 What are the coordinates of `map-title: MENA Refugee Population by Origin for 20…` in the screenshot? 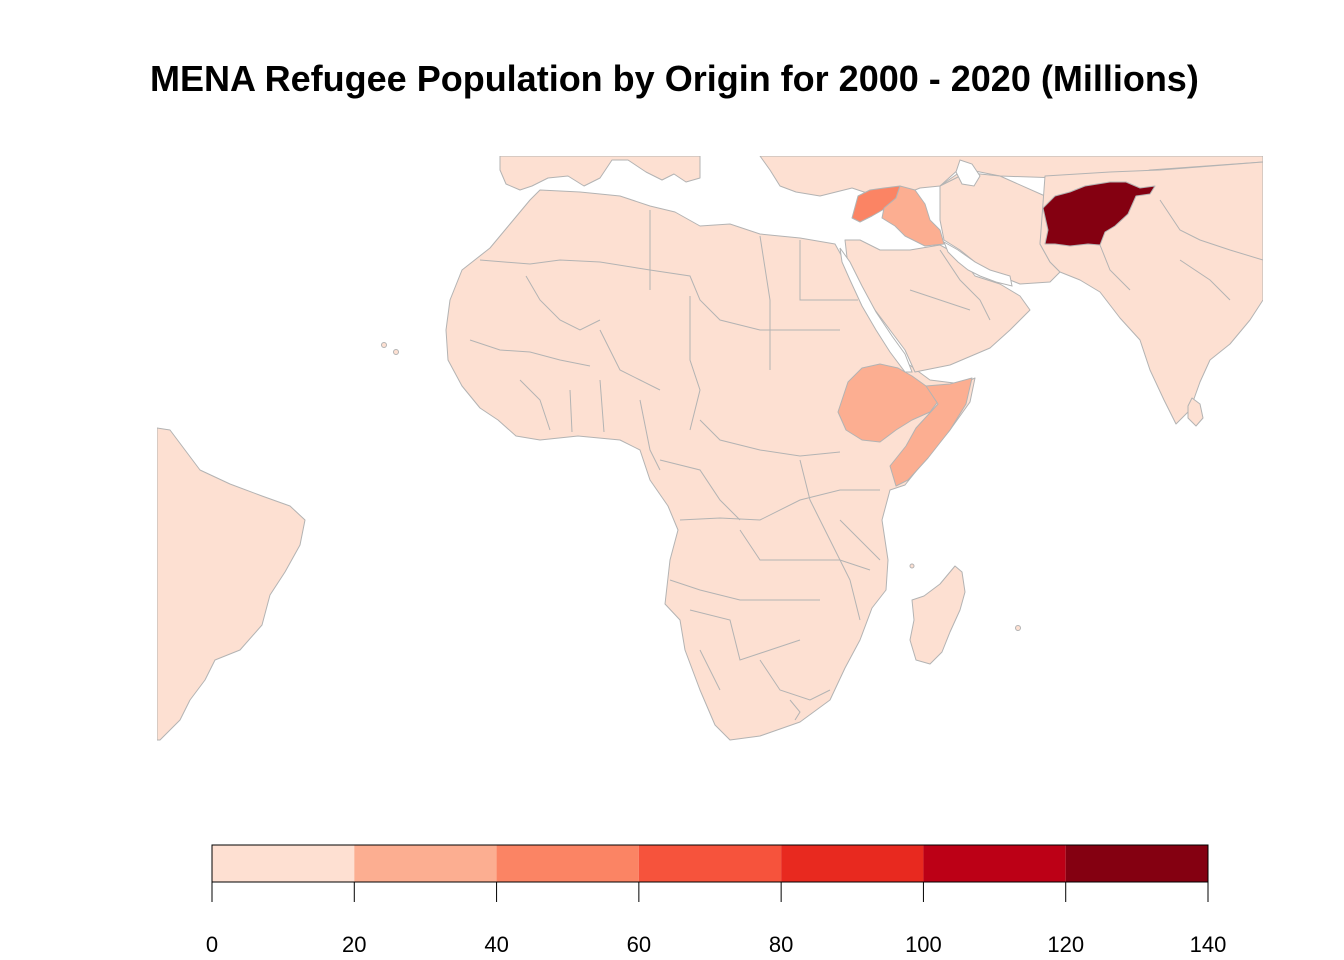 It's located at (674, 78).